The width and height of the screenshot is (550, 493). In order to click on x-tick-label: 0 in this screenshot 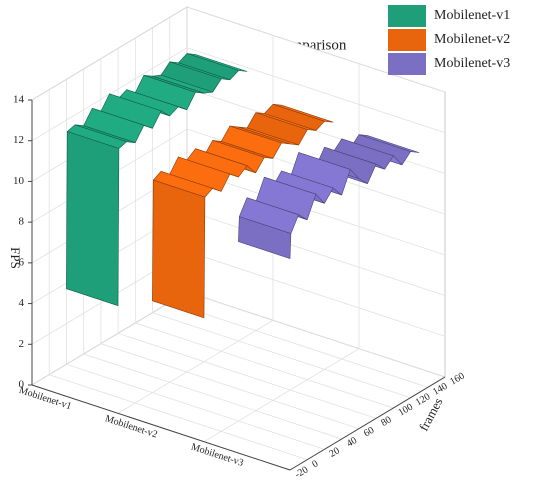, I will do `click(315, 464)`.